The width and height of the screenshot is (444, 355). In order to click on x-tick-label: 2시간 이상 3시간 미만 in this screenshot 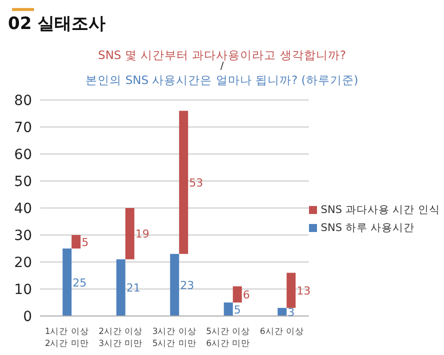, I will do `click(120, 338)`.